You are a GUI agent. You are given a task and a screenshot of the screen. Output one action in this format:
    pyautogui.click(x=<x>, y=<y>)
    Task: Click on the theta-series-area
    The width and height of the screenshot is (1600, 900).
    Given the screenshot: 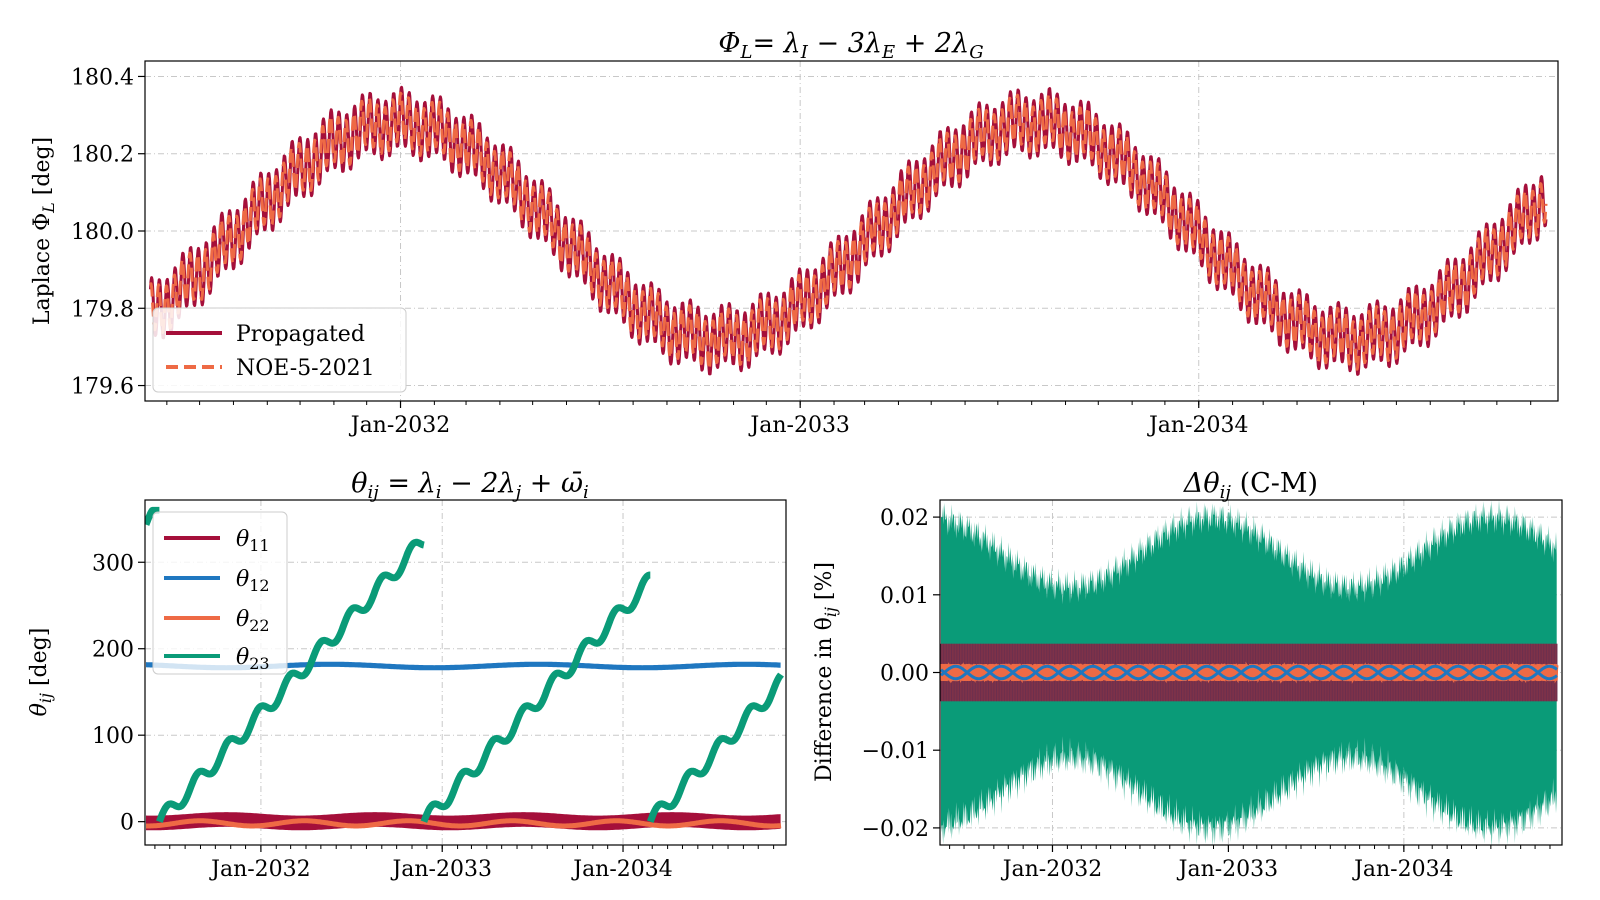 What is the action you would take?
    pyautogui.click(x=465, y=668)
    